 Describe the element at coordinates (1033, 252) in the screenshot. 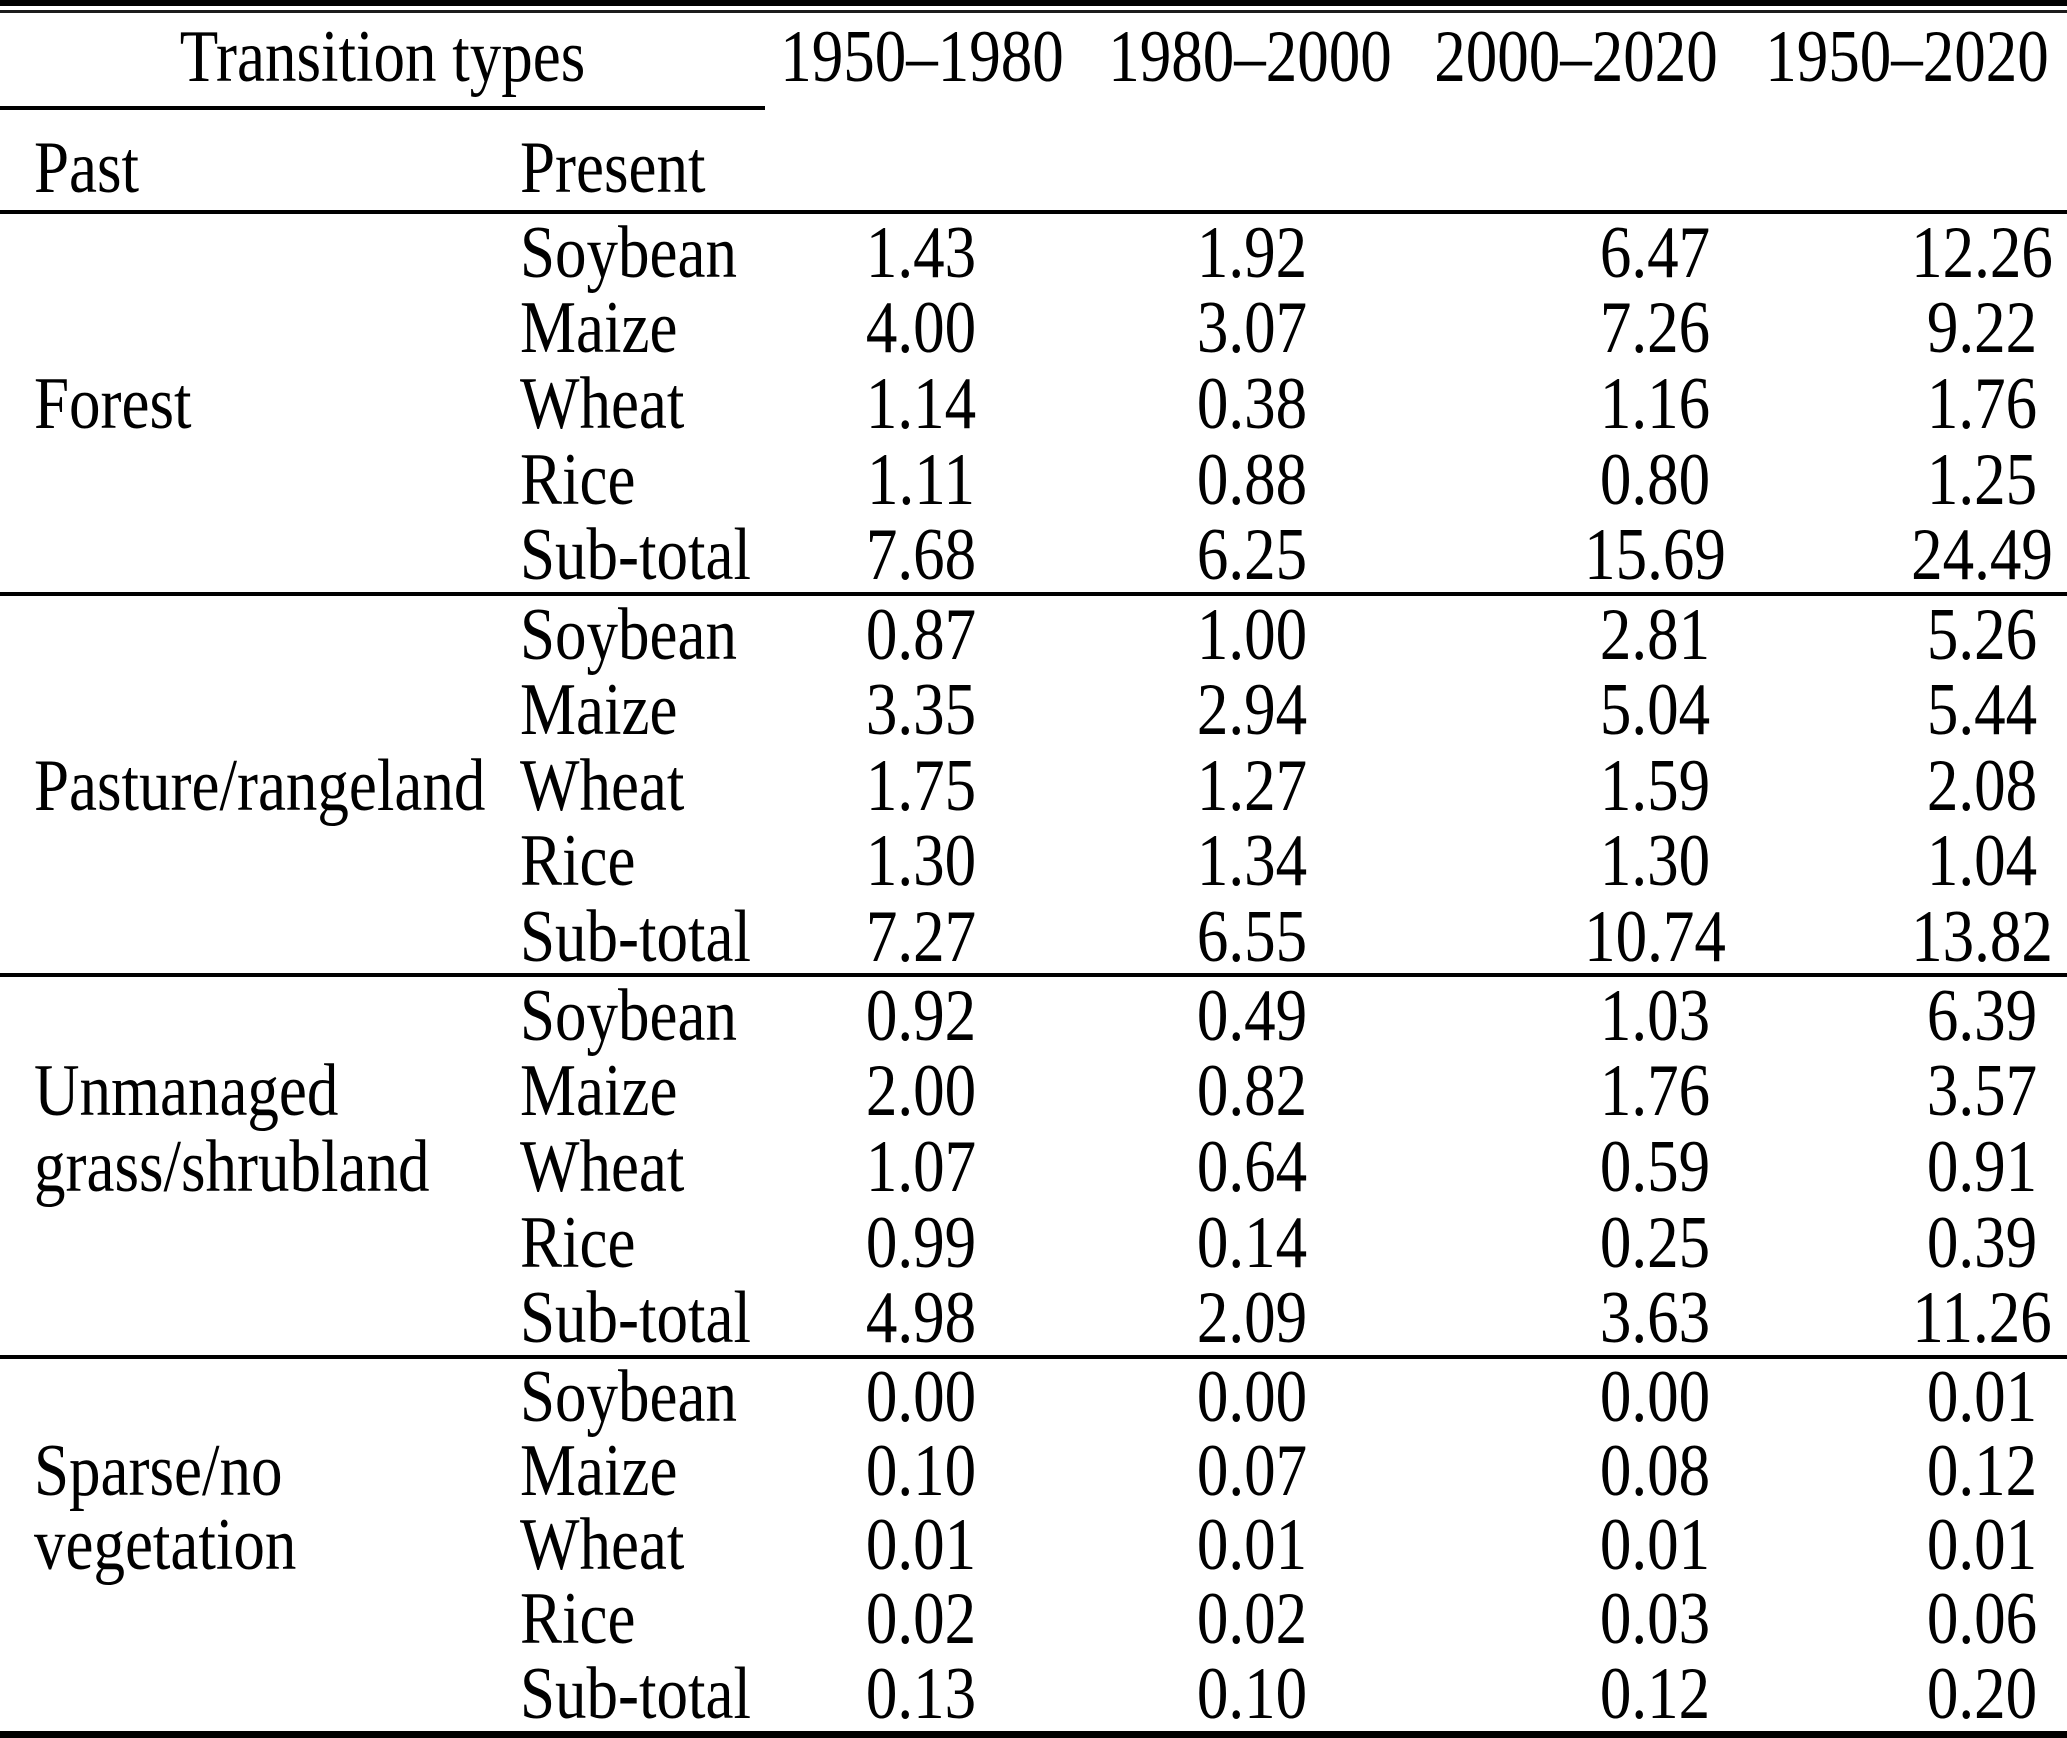

I see `table-row: Soybean 1.43 1.92 6.47 12.26` at that location.